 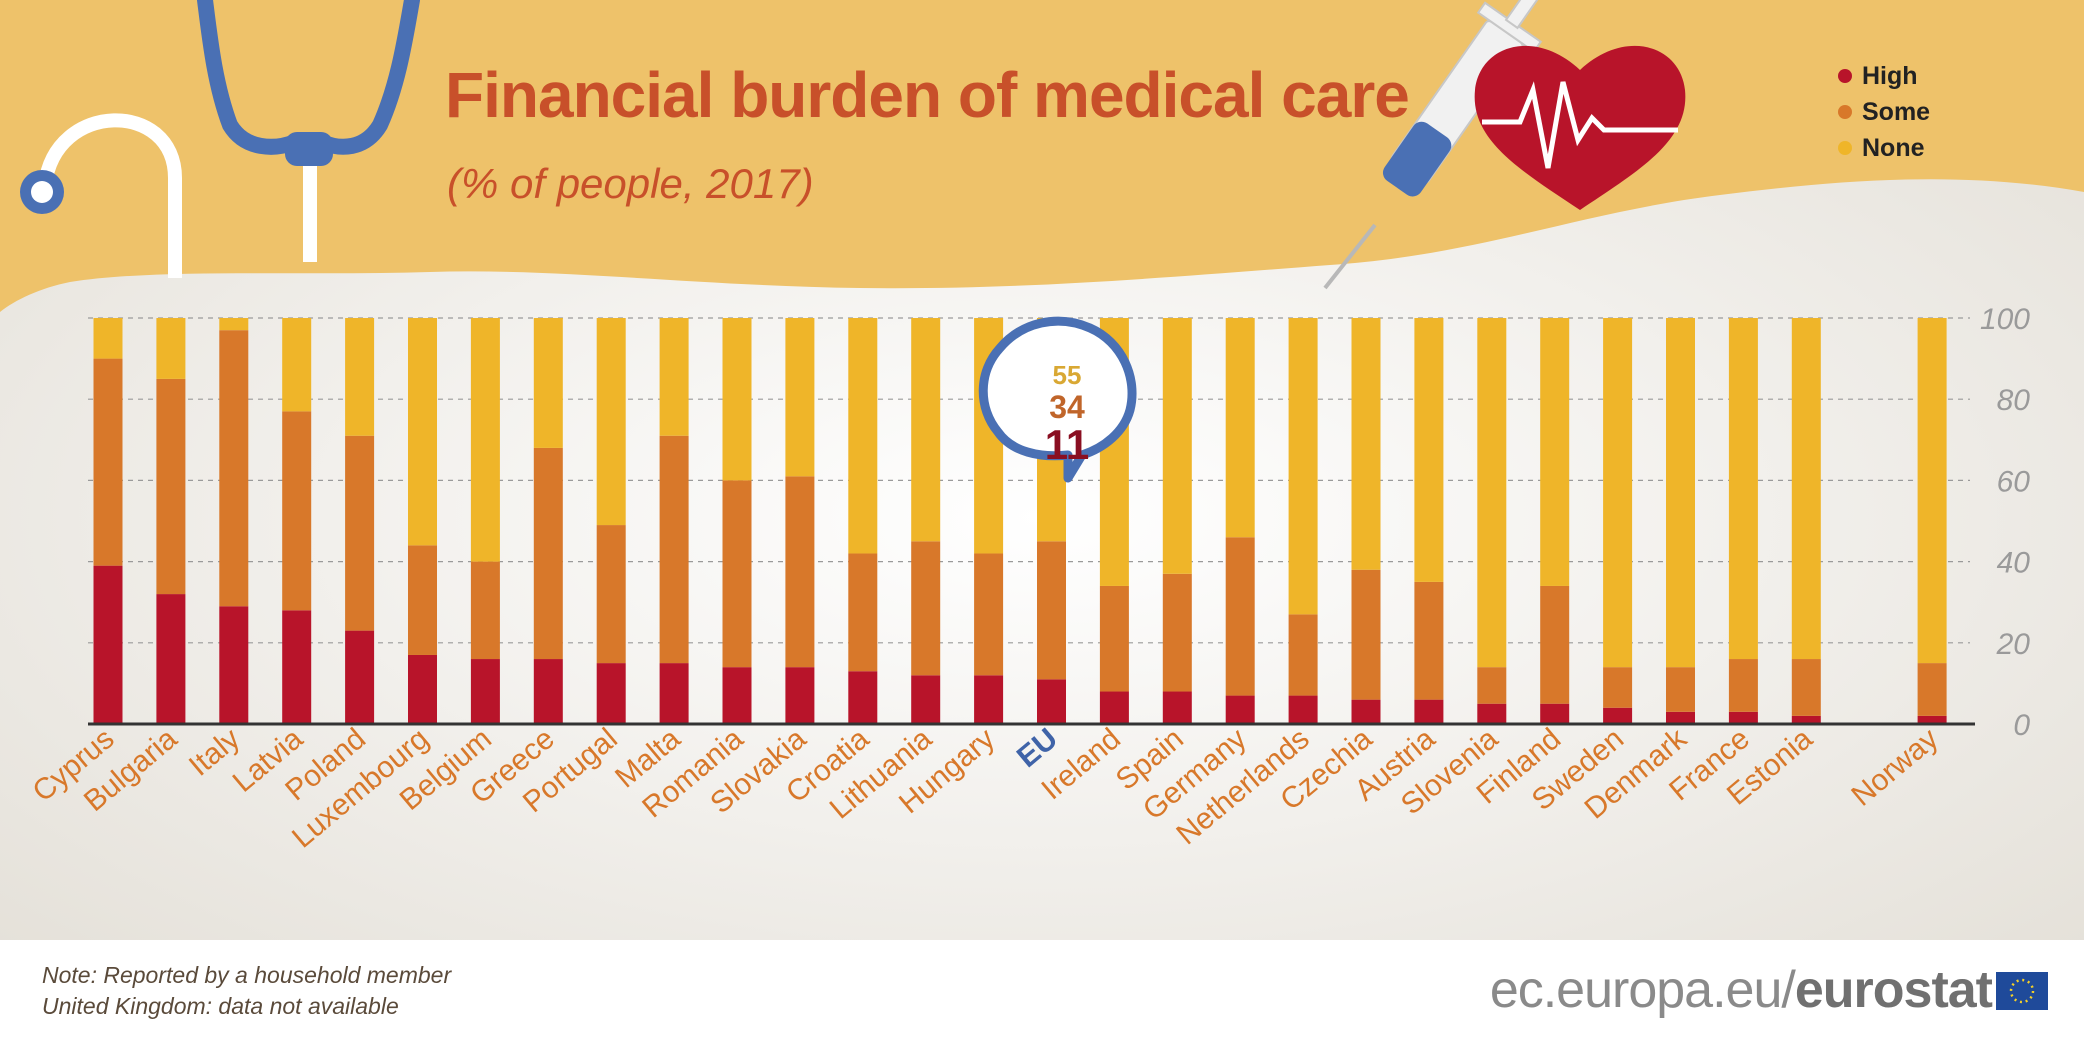 I want to click on brand-name: eurostat, so click(x=1893, y=990).